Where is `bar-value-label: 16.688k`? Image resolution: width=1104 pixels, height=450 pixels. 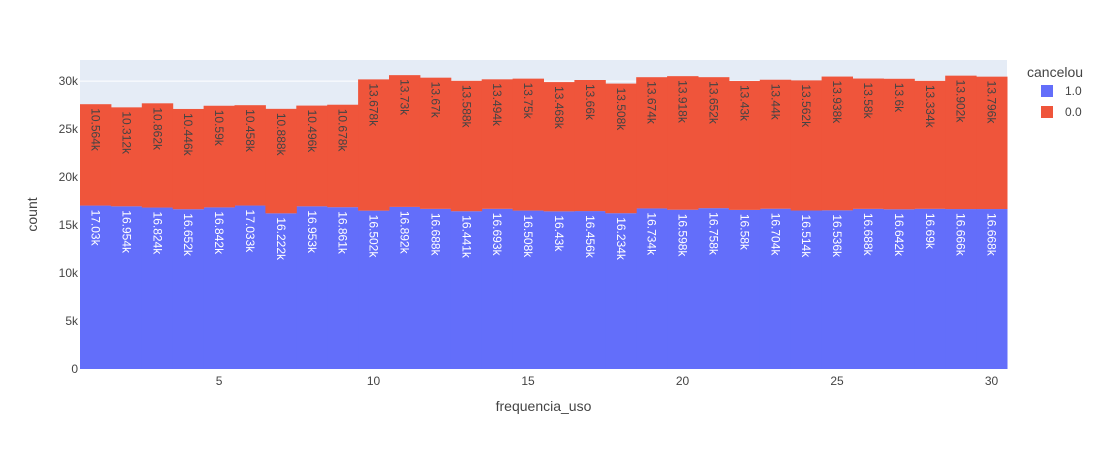
bar-value-label: 16.688k is located at coordinates (435, 235).